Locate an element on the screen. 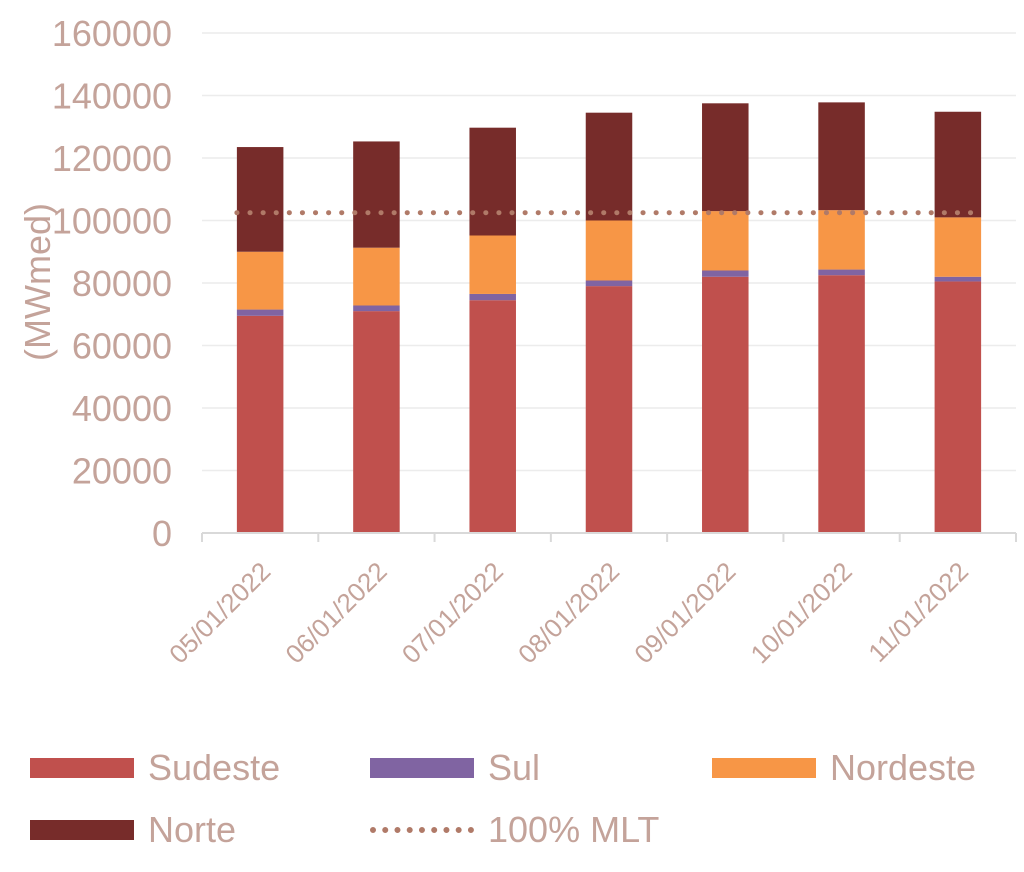 This screenshot has width=1024, height=872. x-tick-label: 07/01/2022 is located at coordinates (452, 612).